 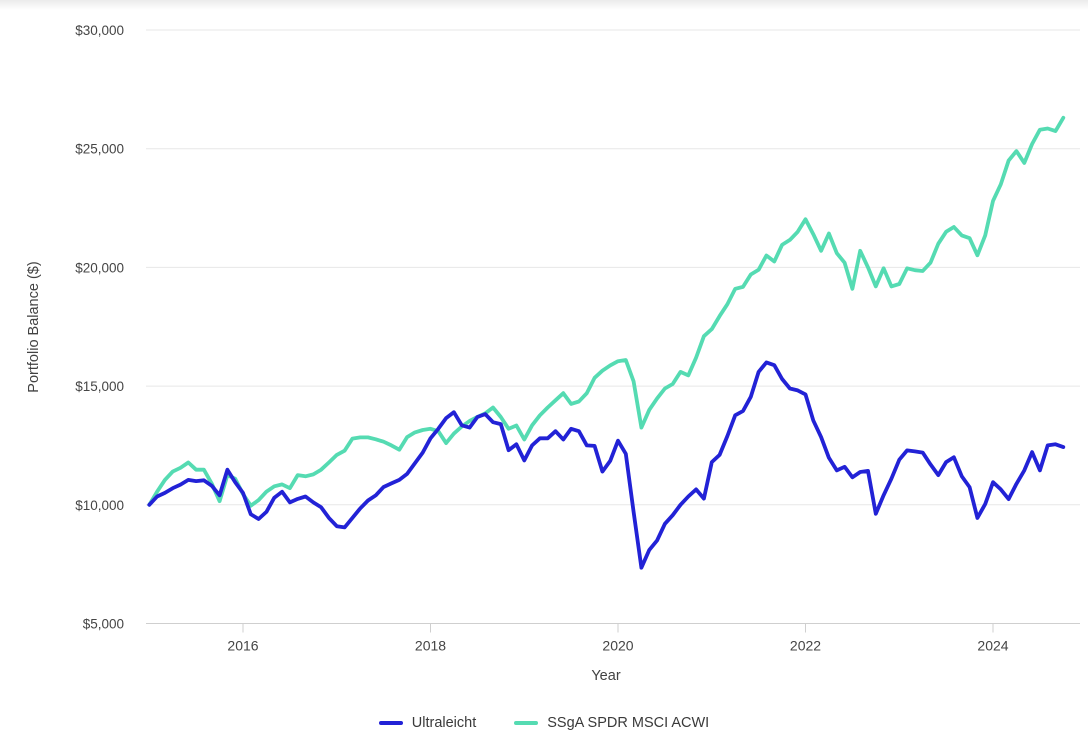 I want to click on y-tick-label: $30,000, so click(x=99, y=30).